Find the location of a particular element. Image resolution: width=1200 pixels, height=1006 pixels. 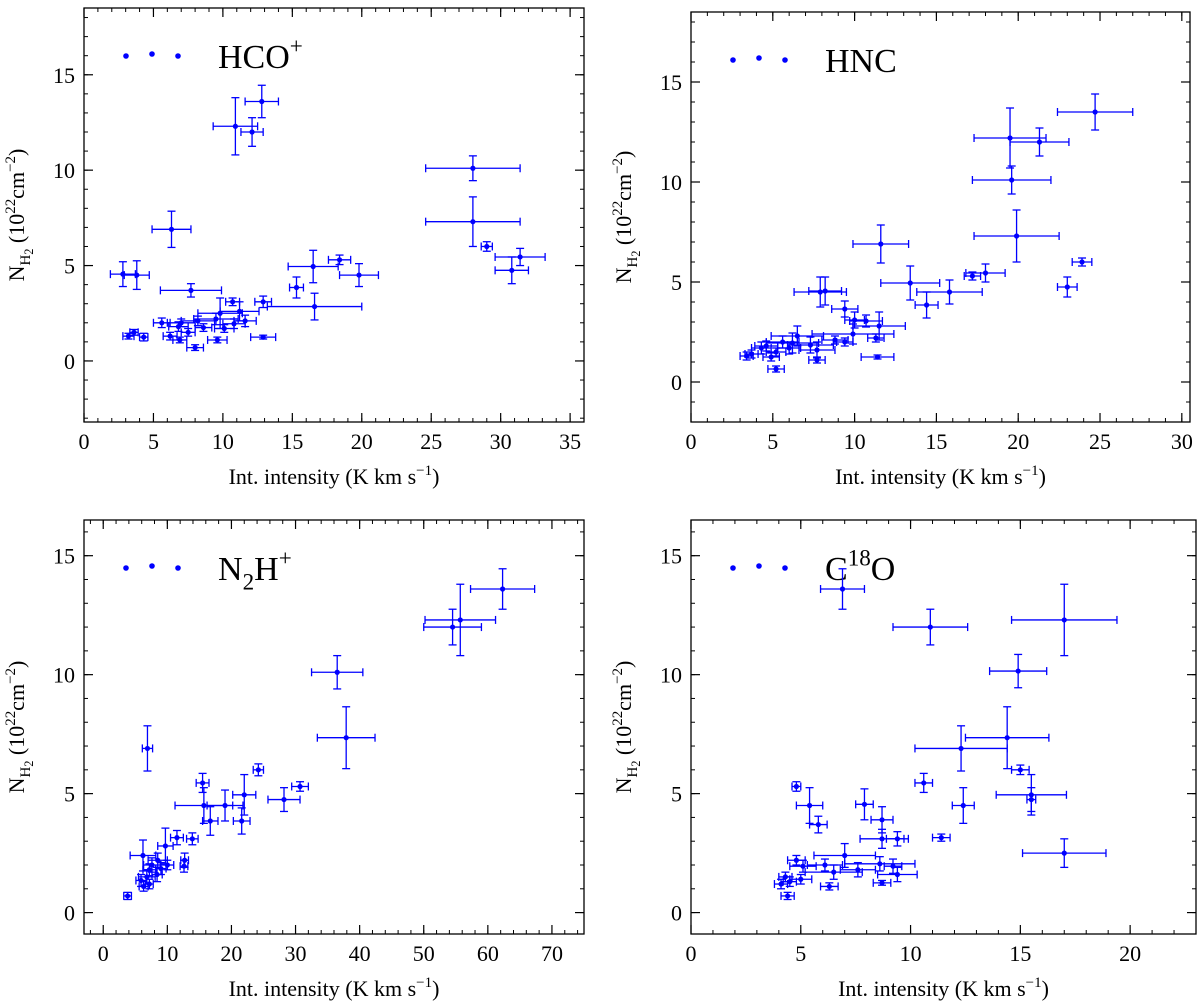

text-part: 22 is located at coordinates (618, 208).